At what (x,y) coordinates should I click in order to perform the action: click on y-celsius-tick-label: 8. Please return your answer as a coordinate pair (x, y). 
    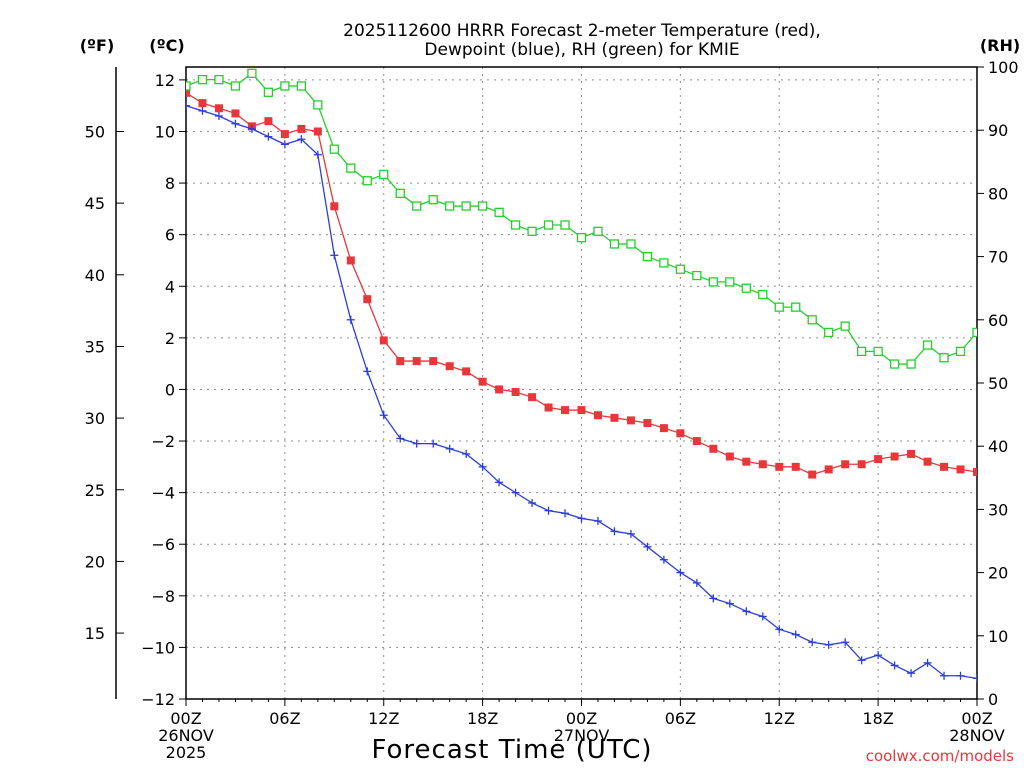
    Looking at the image, I should click on (170, 183).